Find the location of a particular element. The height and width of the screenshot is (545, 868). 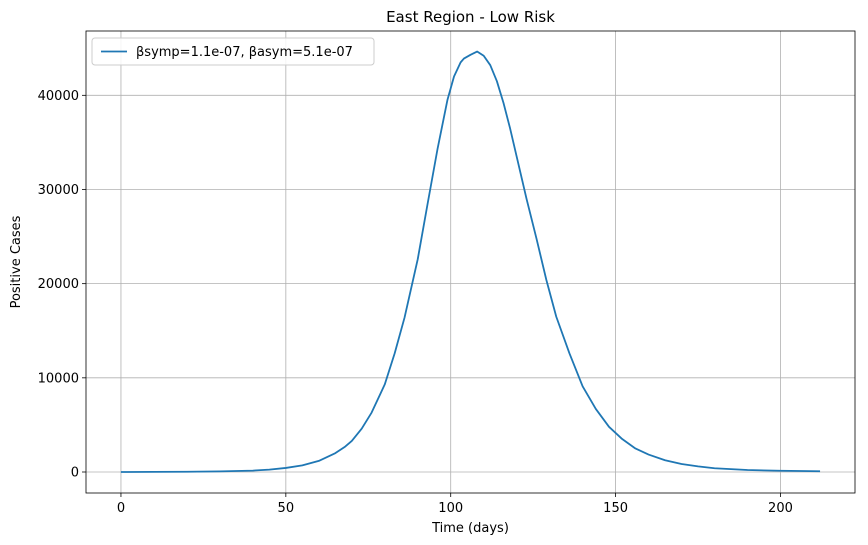

y-tick-label: 0 is located at coordinates (75, 473).